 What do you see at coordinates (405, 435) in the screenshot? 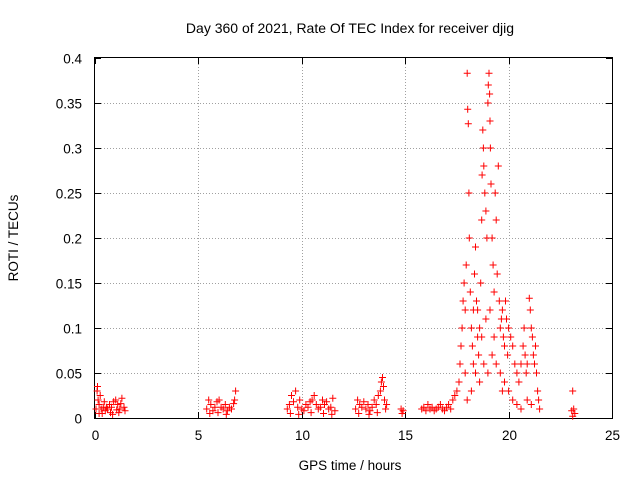
I see `x-tick-label: 15` at bounding box center [405, 435].